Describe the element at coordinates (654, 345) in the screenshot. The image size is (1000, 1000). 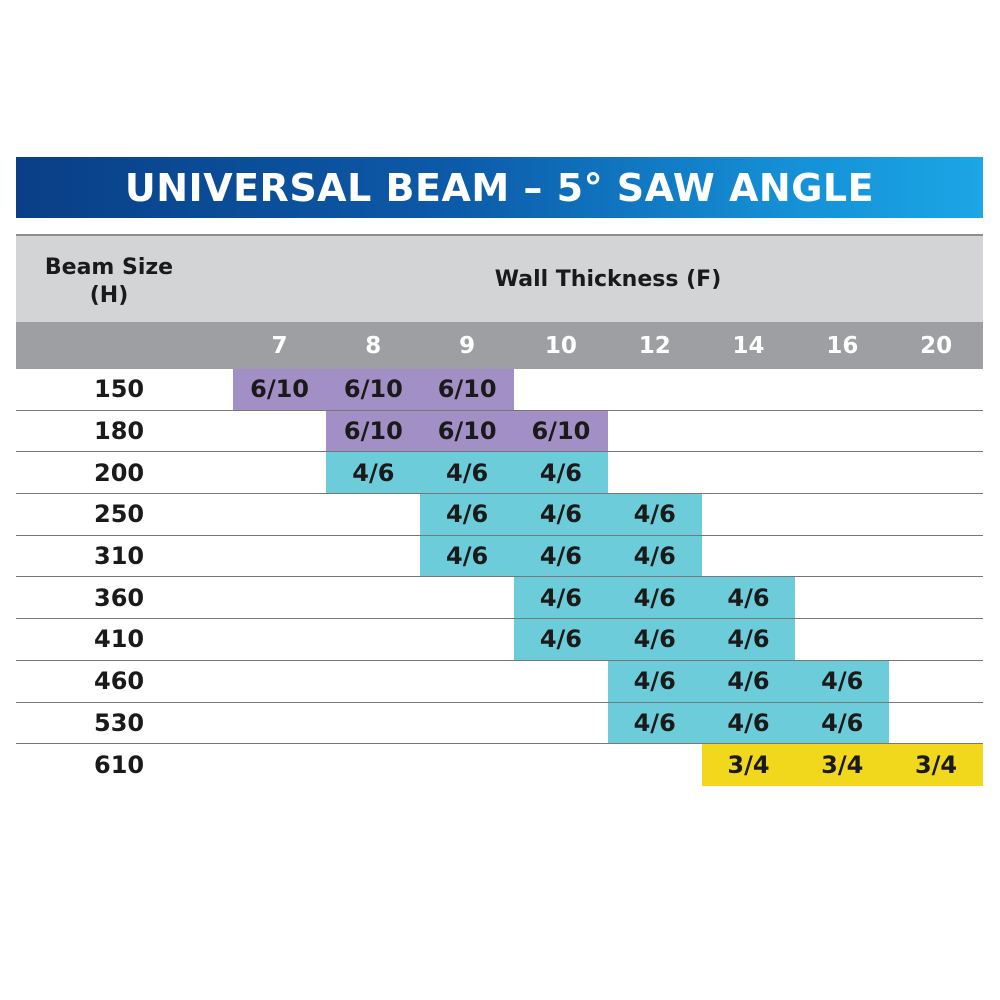
I see `column-header: 12` at that location.